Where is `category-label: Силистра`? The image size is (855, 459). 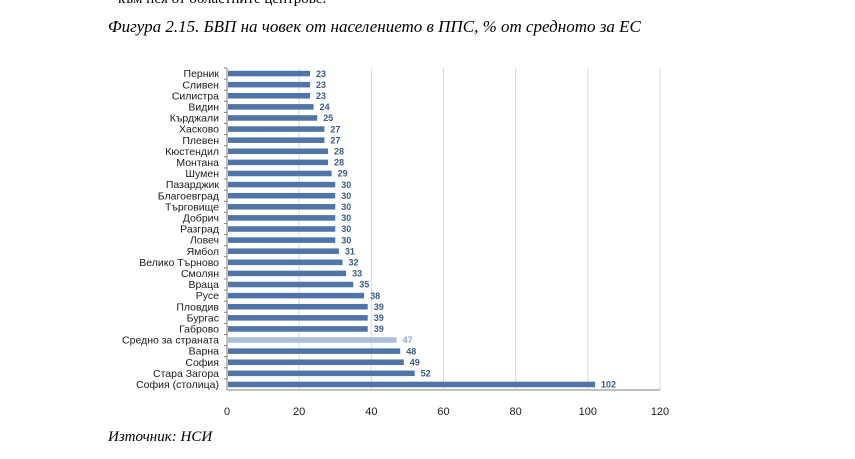
category-label: Силистра is located at coordinates (195, 96).